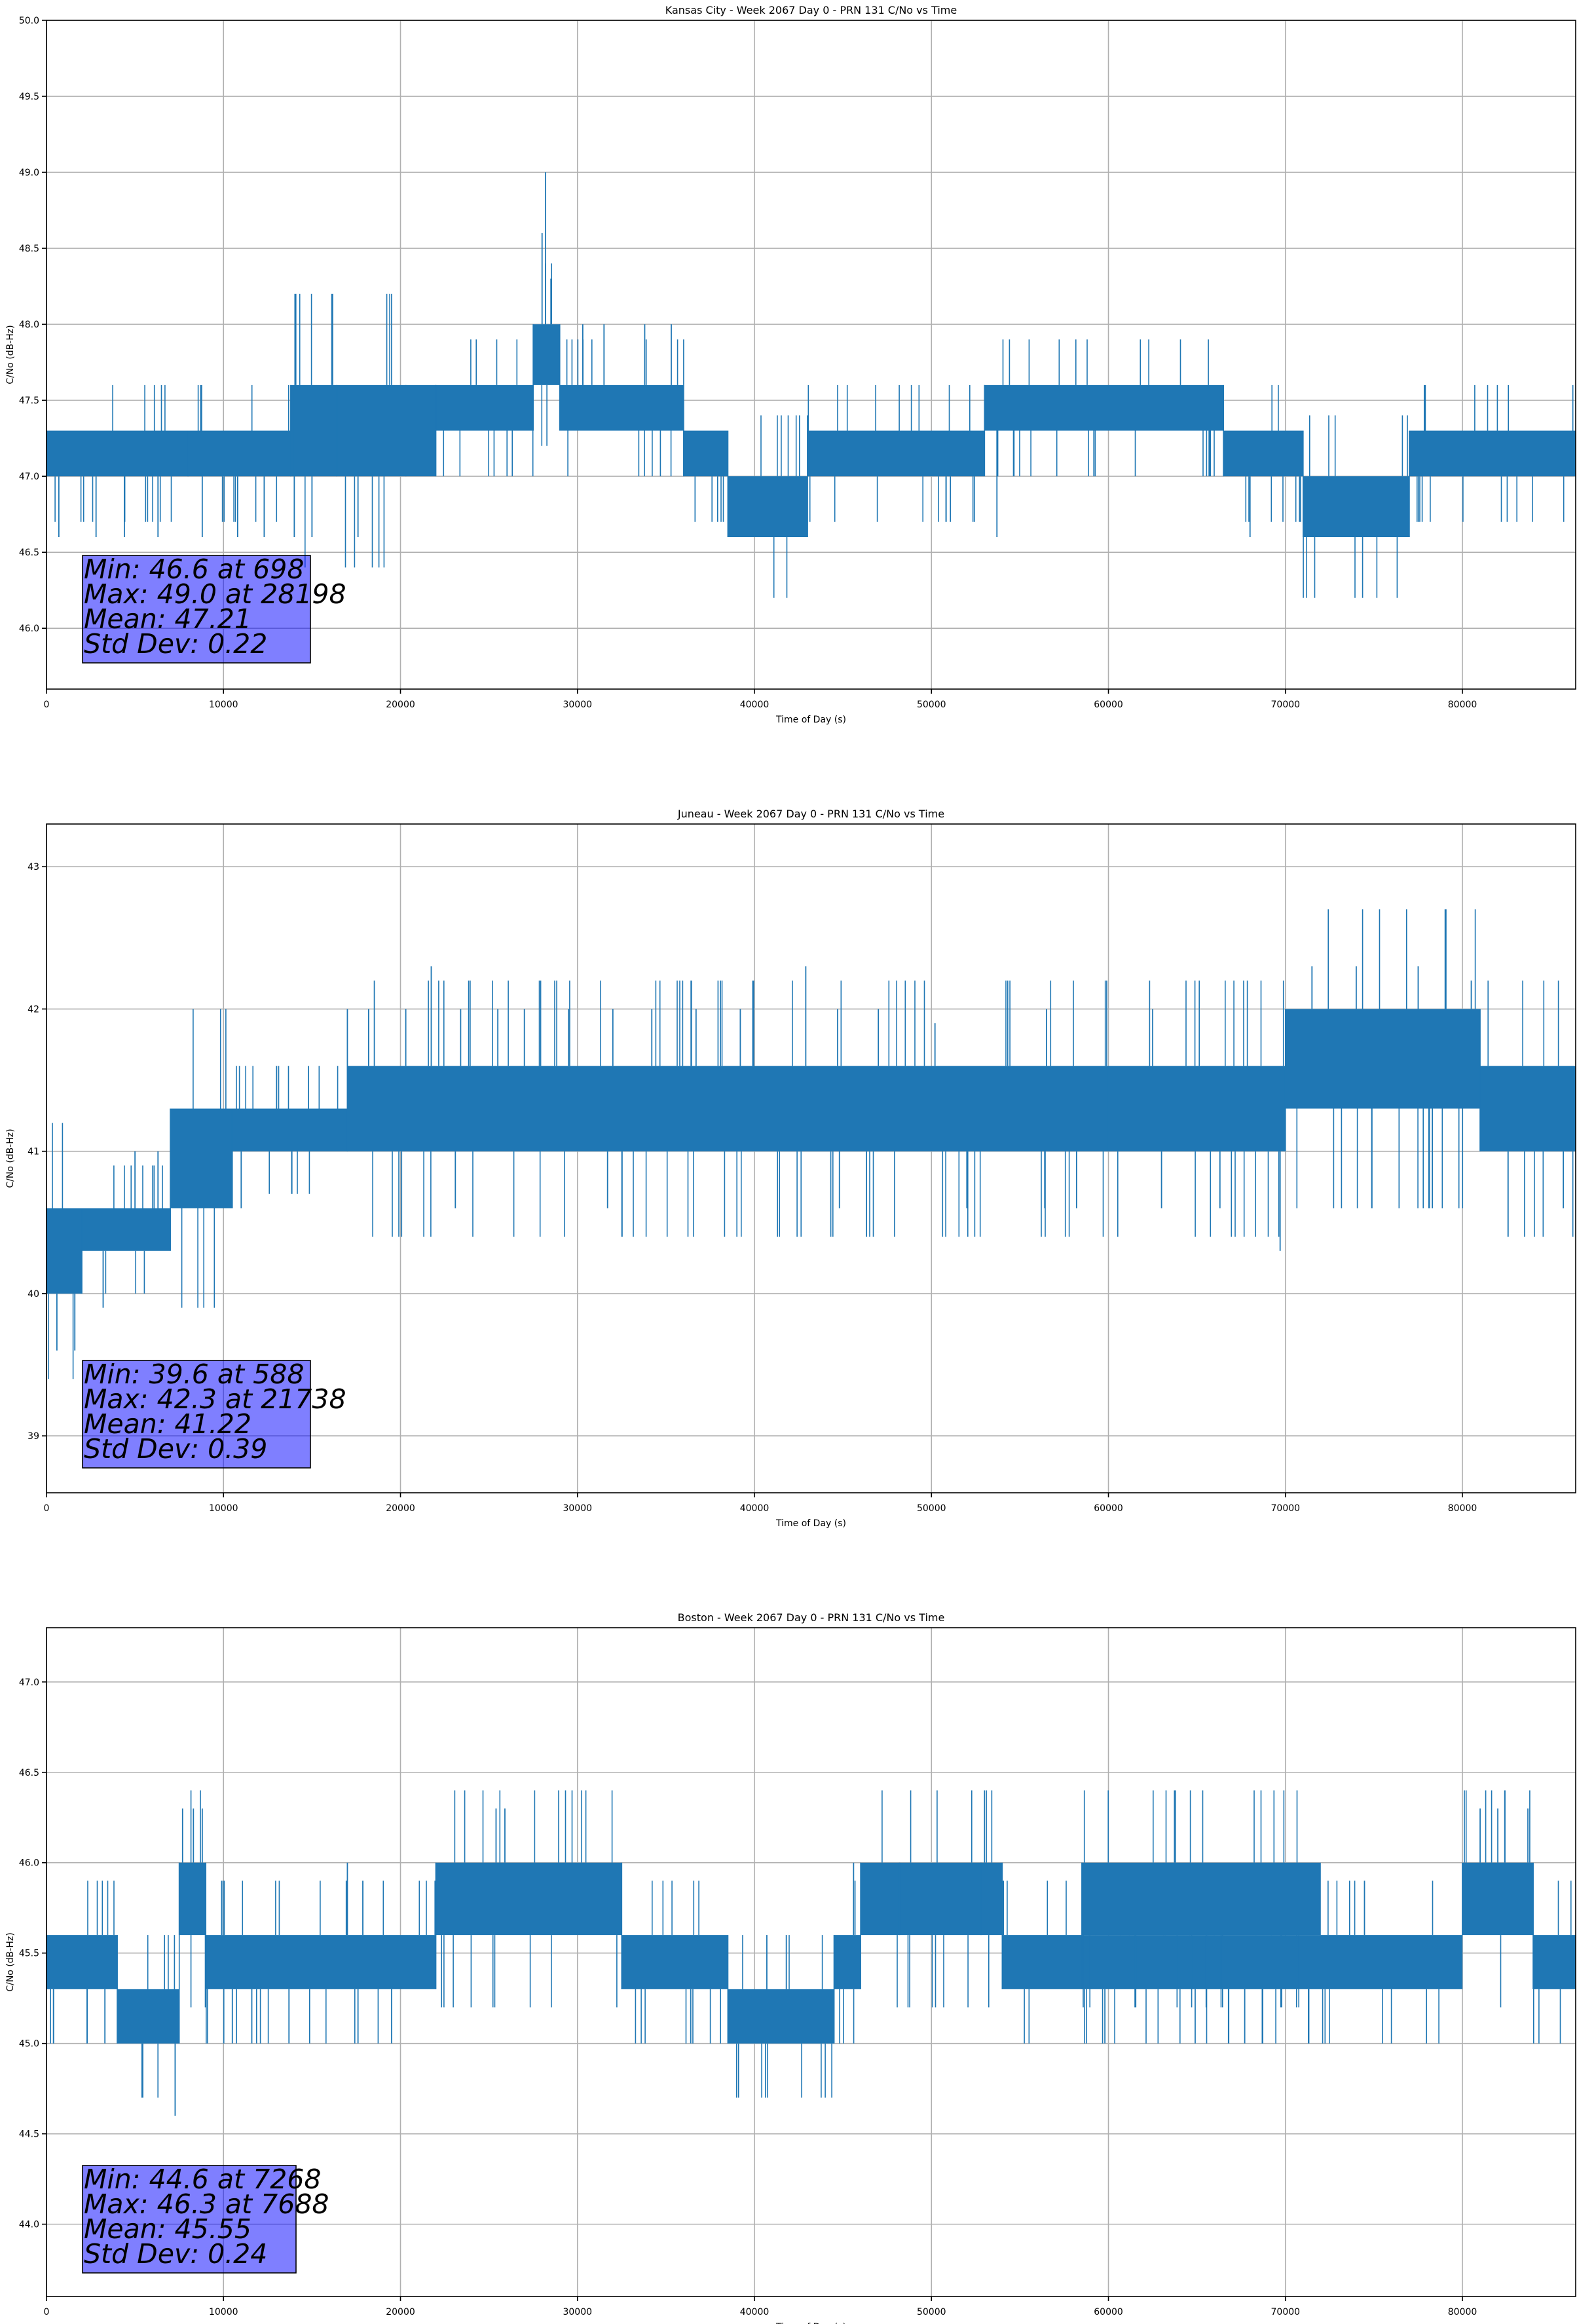 The image size is (1577, 2324). What do you see at coordinates (1286, 2312) in the screenshot?
I see `x-tick-label: 70000` at bounding box center [1286, 2312].